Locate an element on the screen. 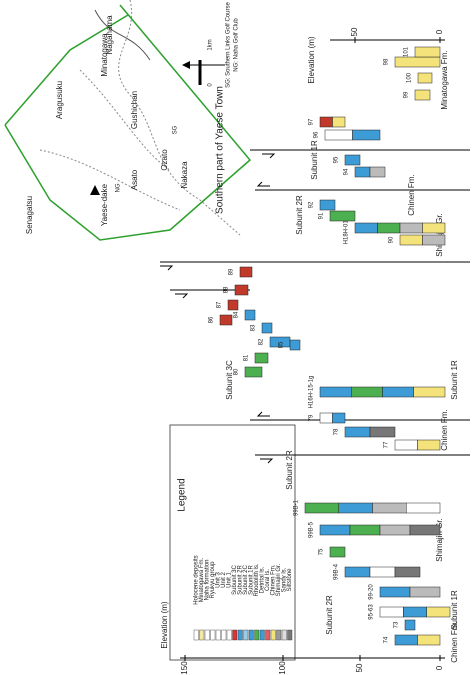 This screenshot has height=675, width=474. legend-label: Sandy ls. is located at coordinates (285, 579).